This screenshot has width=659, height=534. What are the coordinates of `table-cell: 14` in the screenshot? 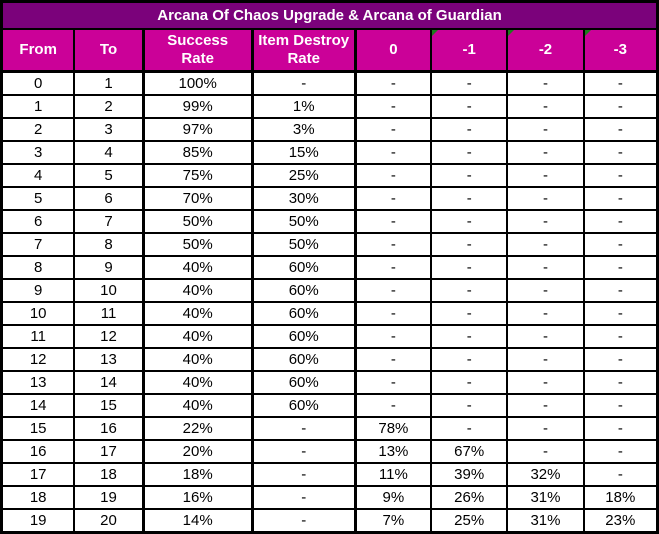 It's located at (39, 405).